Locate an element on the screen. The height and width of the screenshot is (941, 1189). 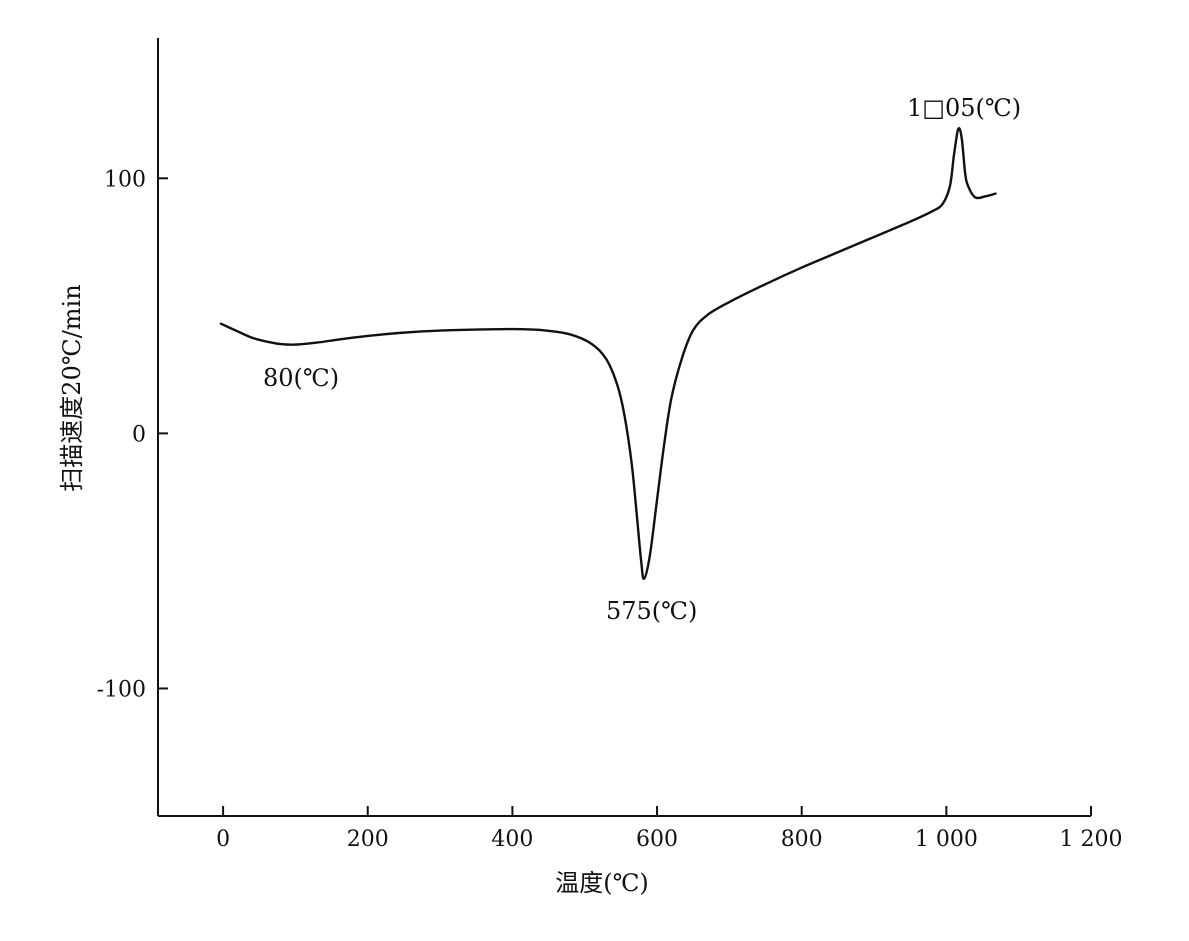
x-tick-label: 0 is located at coordinates (223, 839).